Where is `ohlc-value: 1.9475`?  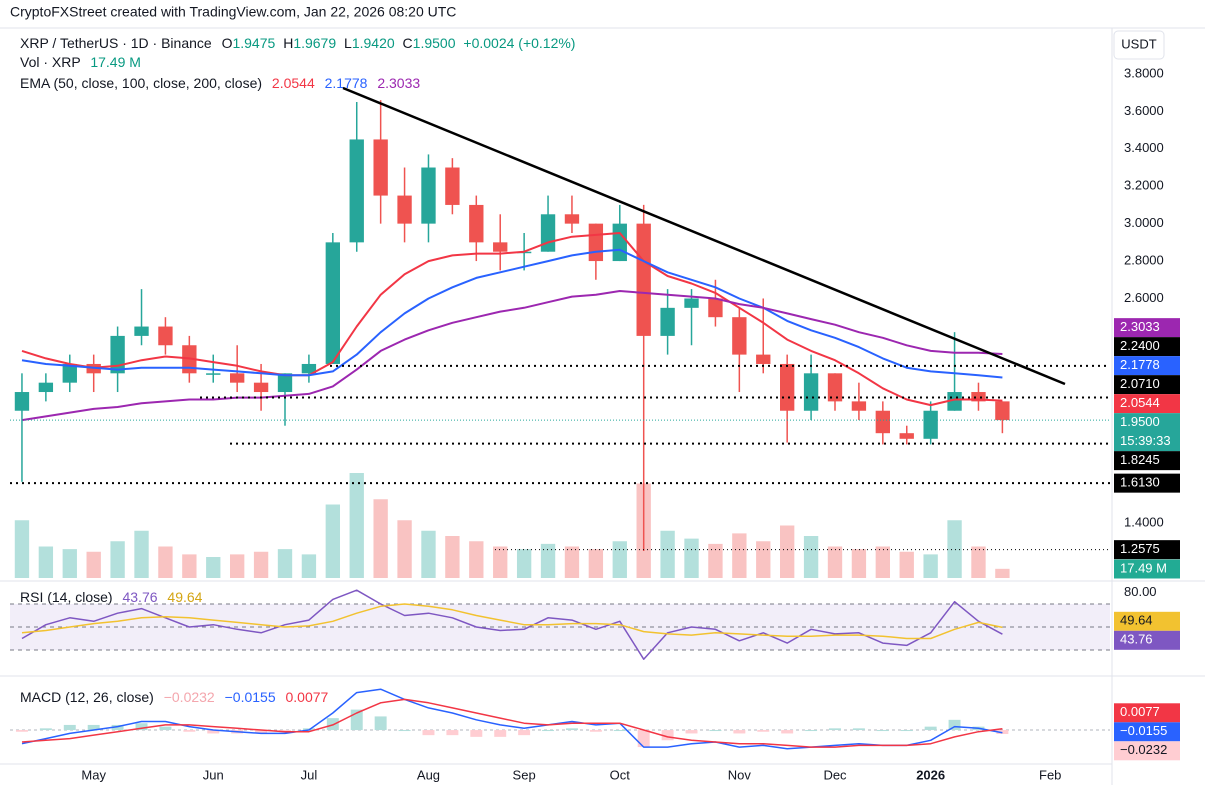 ohlc-value: 1.9475 is located at coordinates (253, 43).